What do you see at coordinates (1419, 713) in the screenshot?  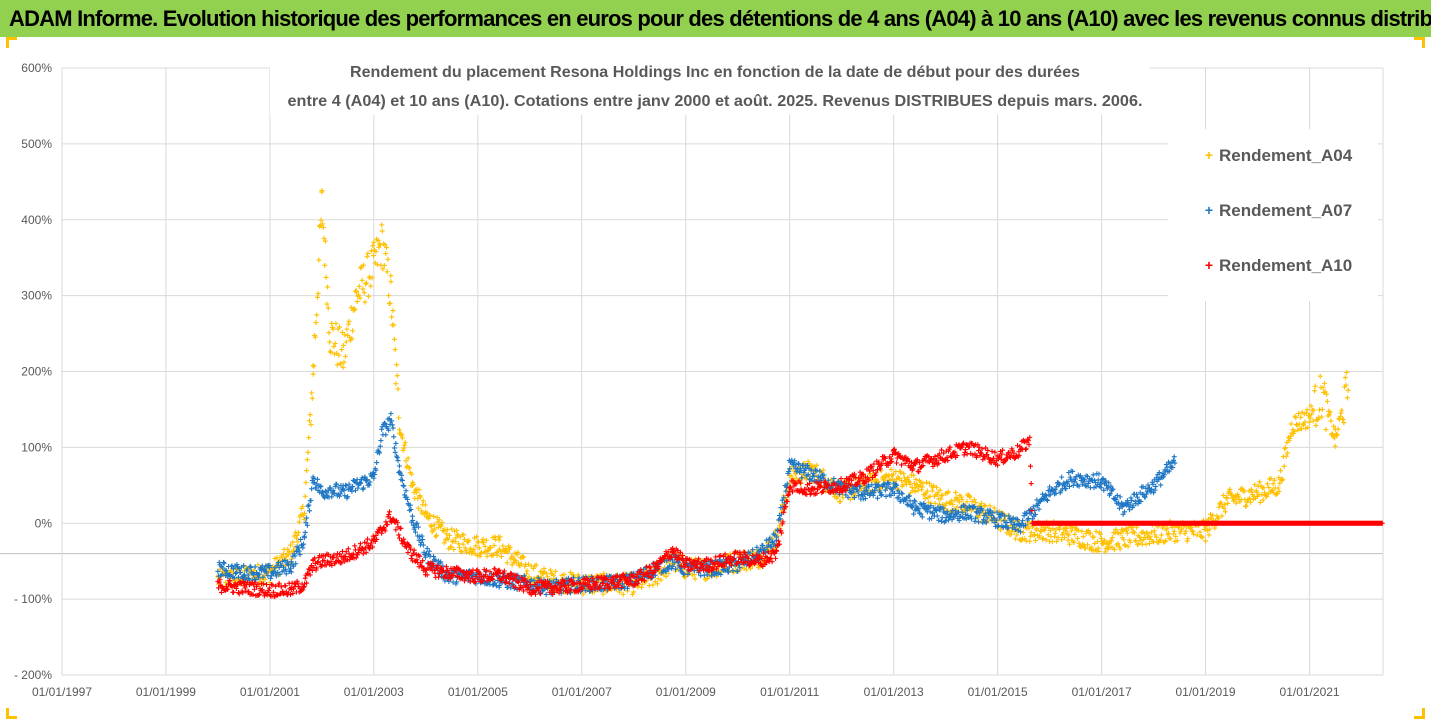 I see `frame-corner-bottom-right` at bounding box center [1419, 713].